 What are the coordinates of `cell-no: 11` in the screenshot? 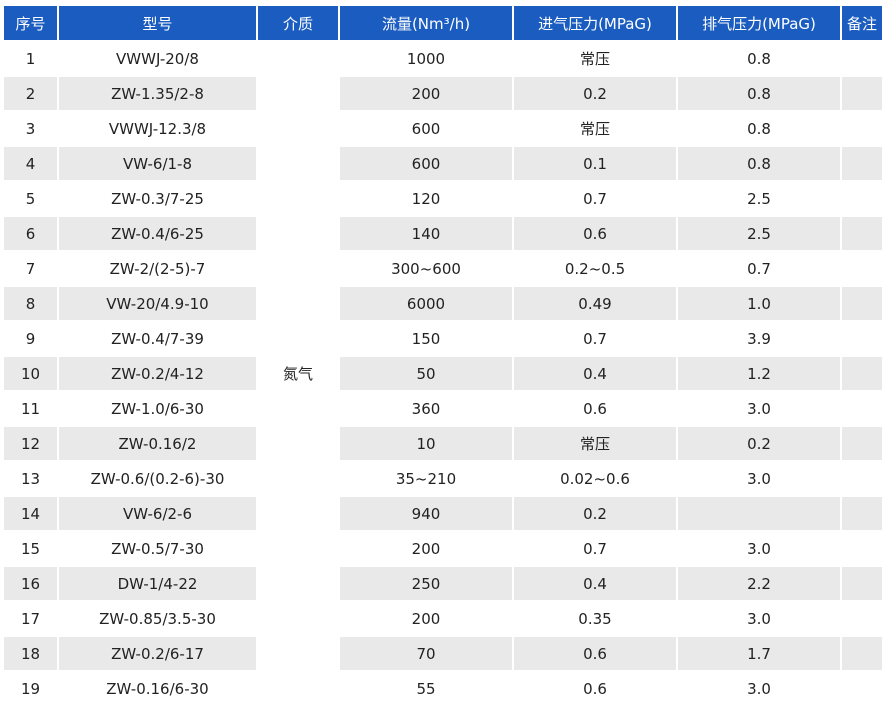 It's located at (30, 408).